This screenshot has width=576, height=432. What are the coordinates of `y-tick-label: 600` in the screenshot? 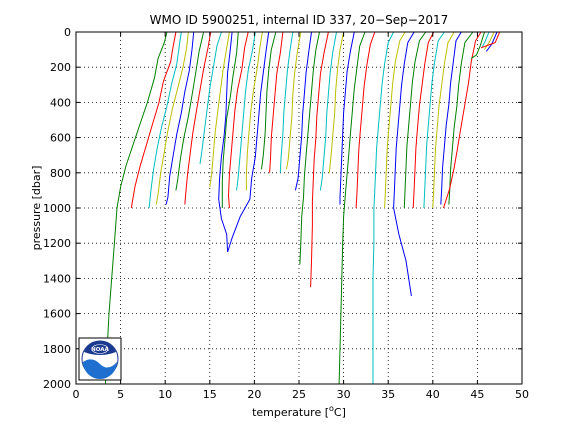 It's located at (60, 138).